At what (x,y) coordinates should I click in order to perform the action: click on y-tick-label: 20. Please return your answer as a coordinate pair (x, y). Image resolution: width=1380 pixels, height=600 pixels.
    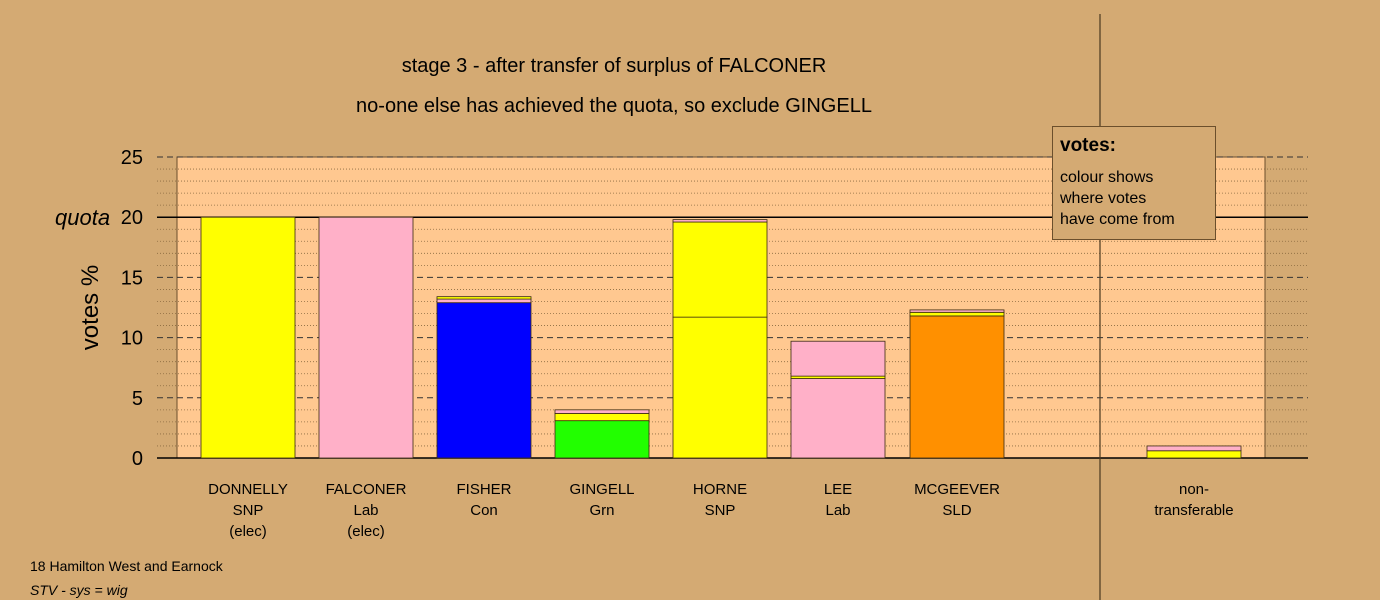
    Looking at the image, I should click on (132, 218).